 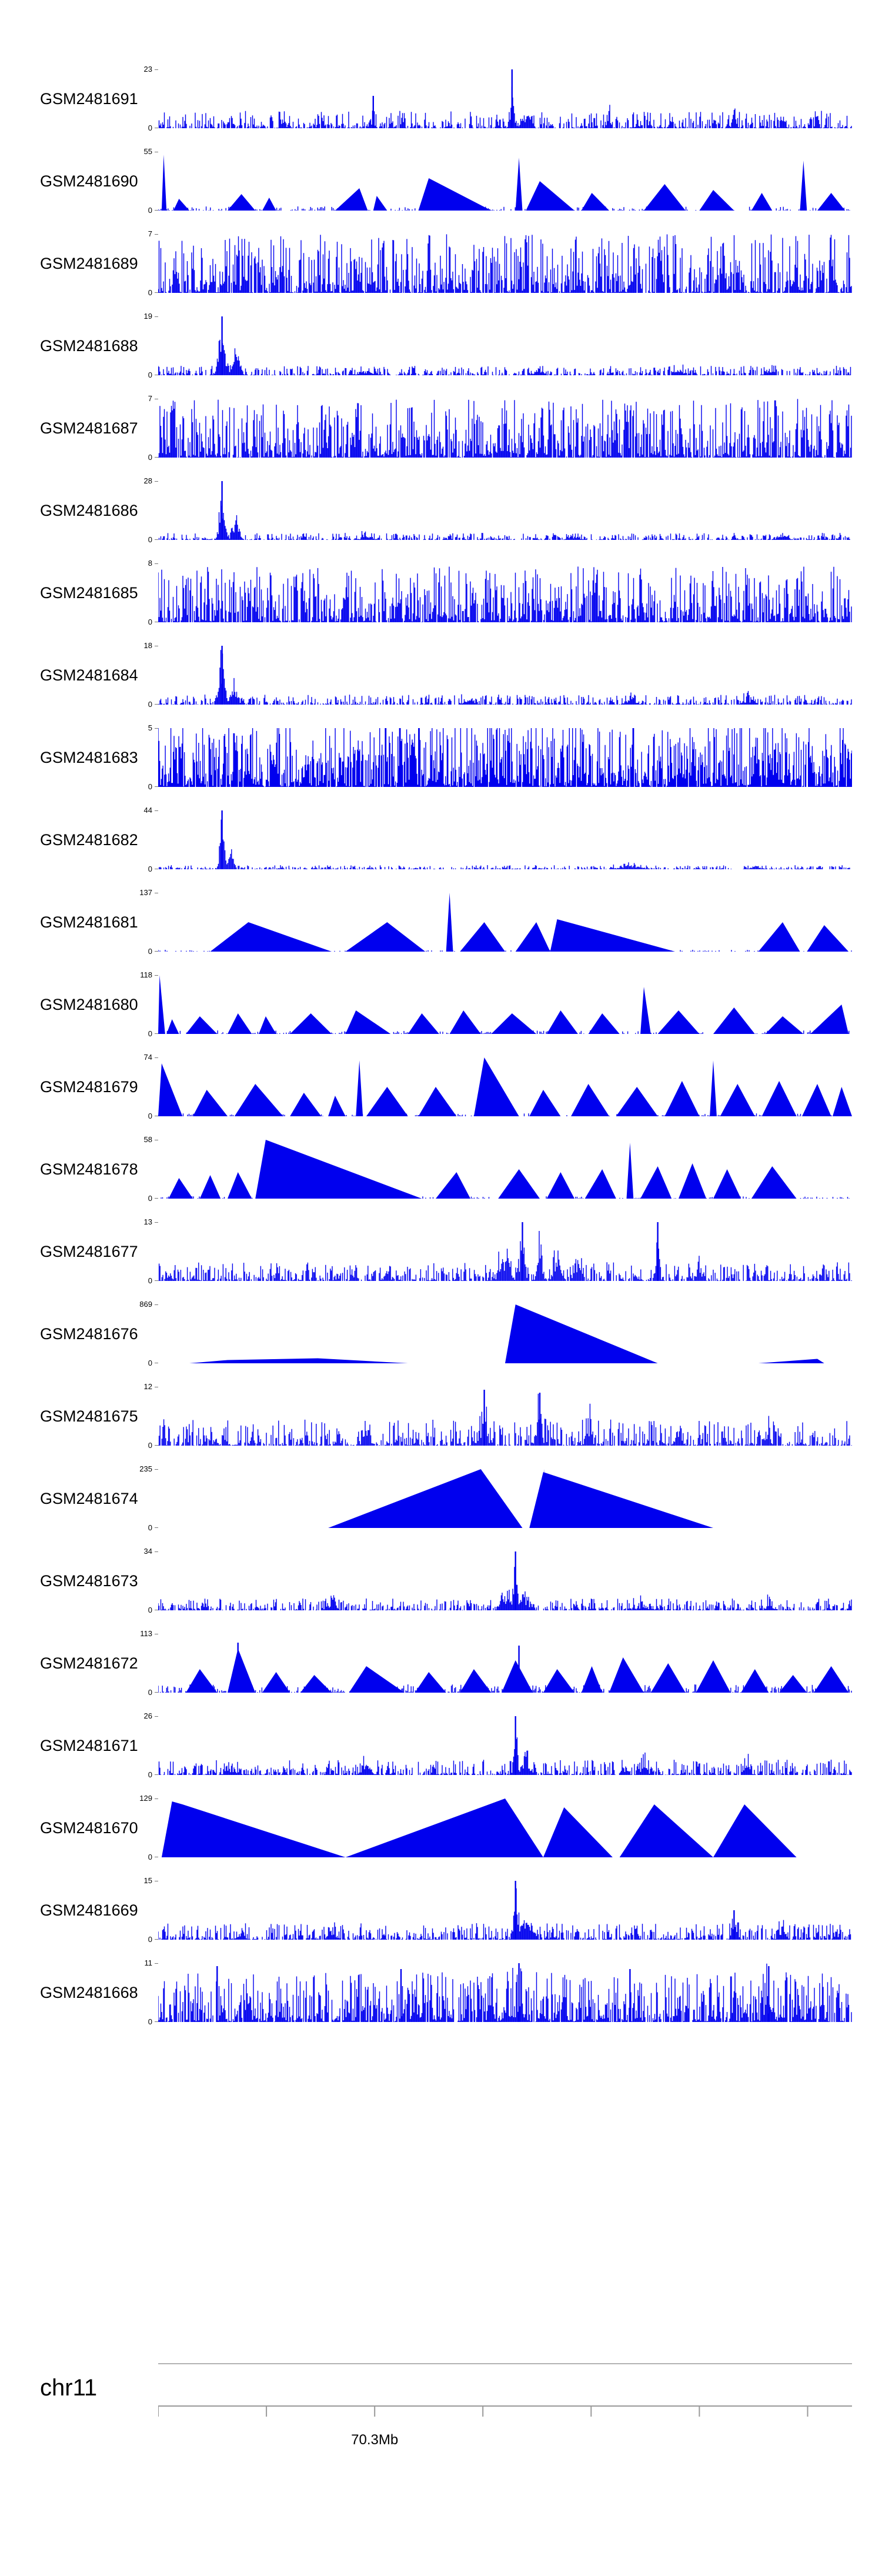 What do you see at coordinates (147, 316) in the screenshot?
I see `y-max-label: 19` at bounding box center [147, 316].